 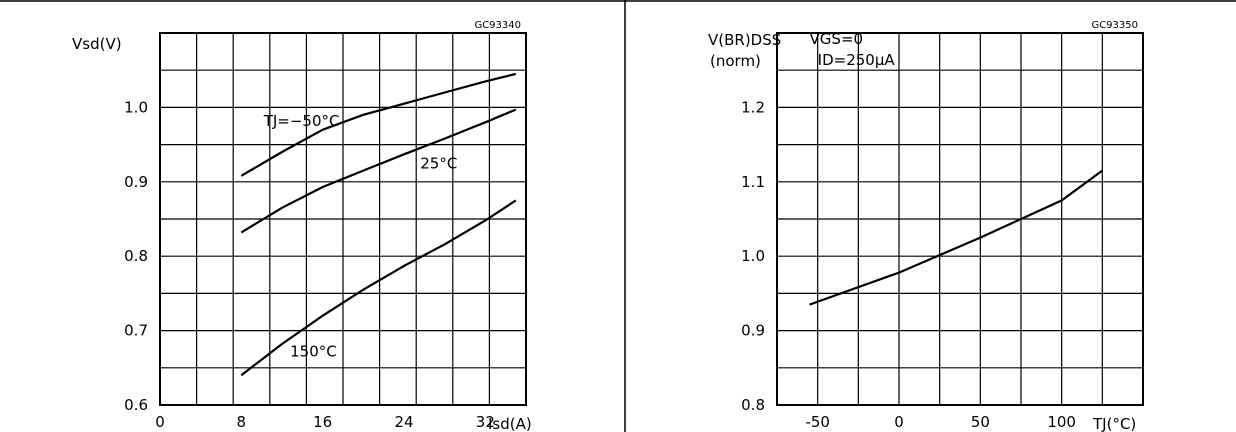 I want to click on chart1-x-tick-label: 16, so click(x=322, y=422).